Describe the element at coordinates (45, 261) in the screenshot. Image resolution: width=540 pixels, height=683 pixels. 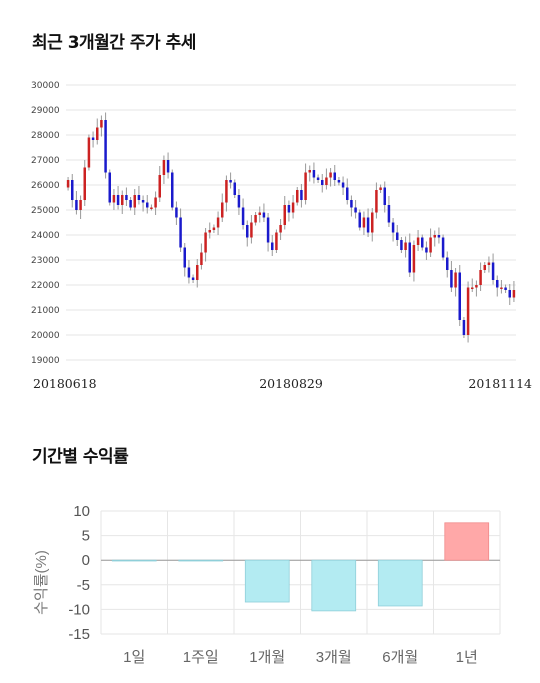
I see `y-tick-label: 23000` at that location.